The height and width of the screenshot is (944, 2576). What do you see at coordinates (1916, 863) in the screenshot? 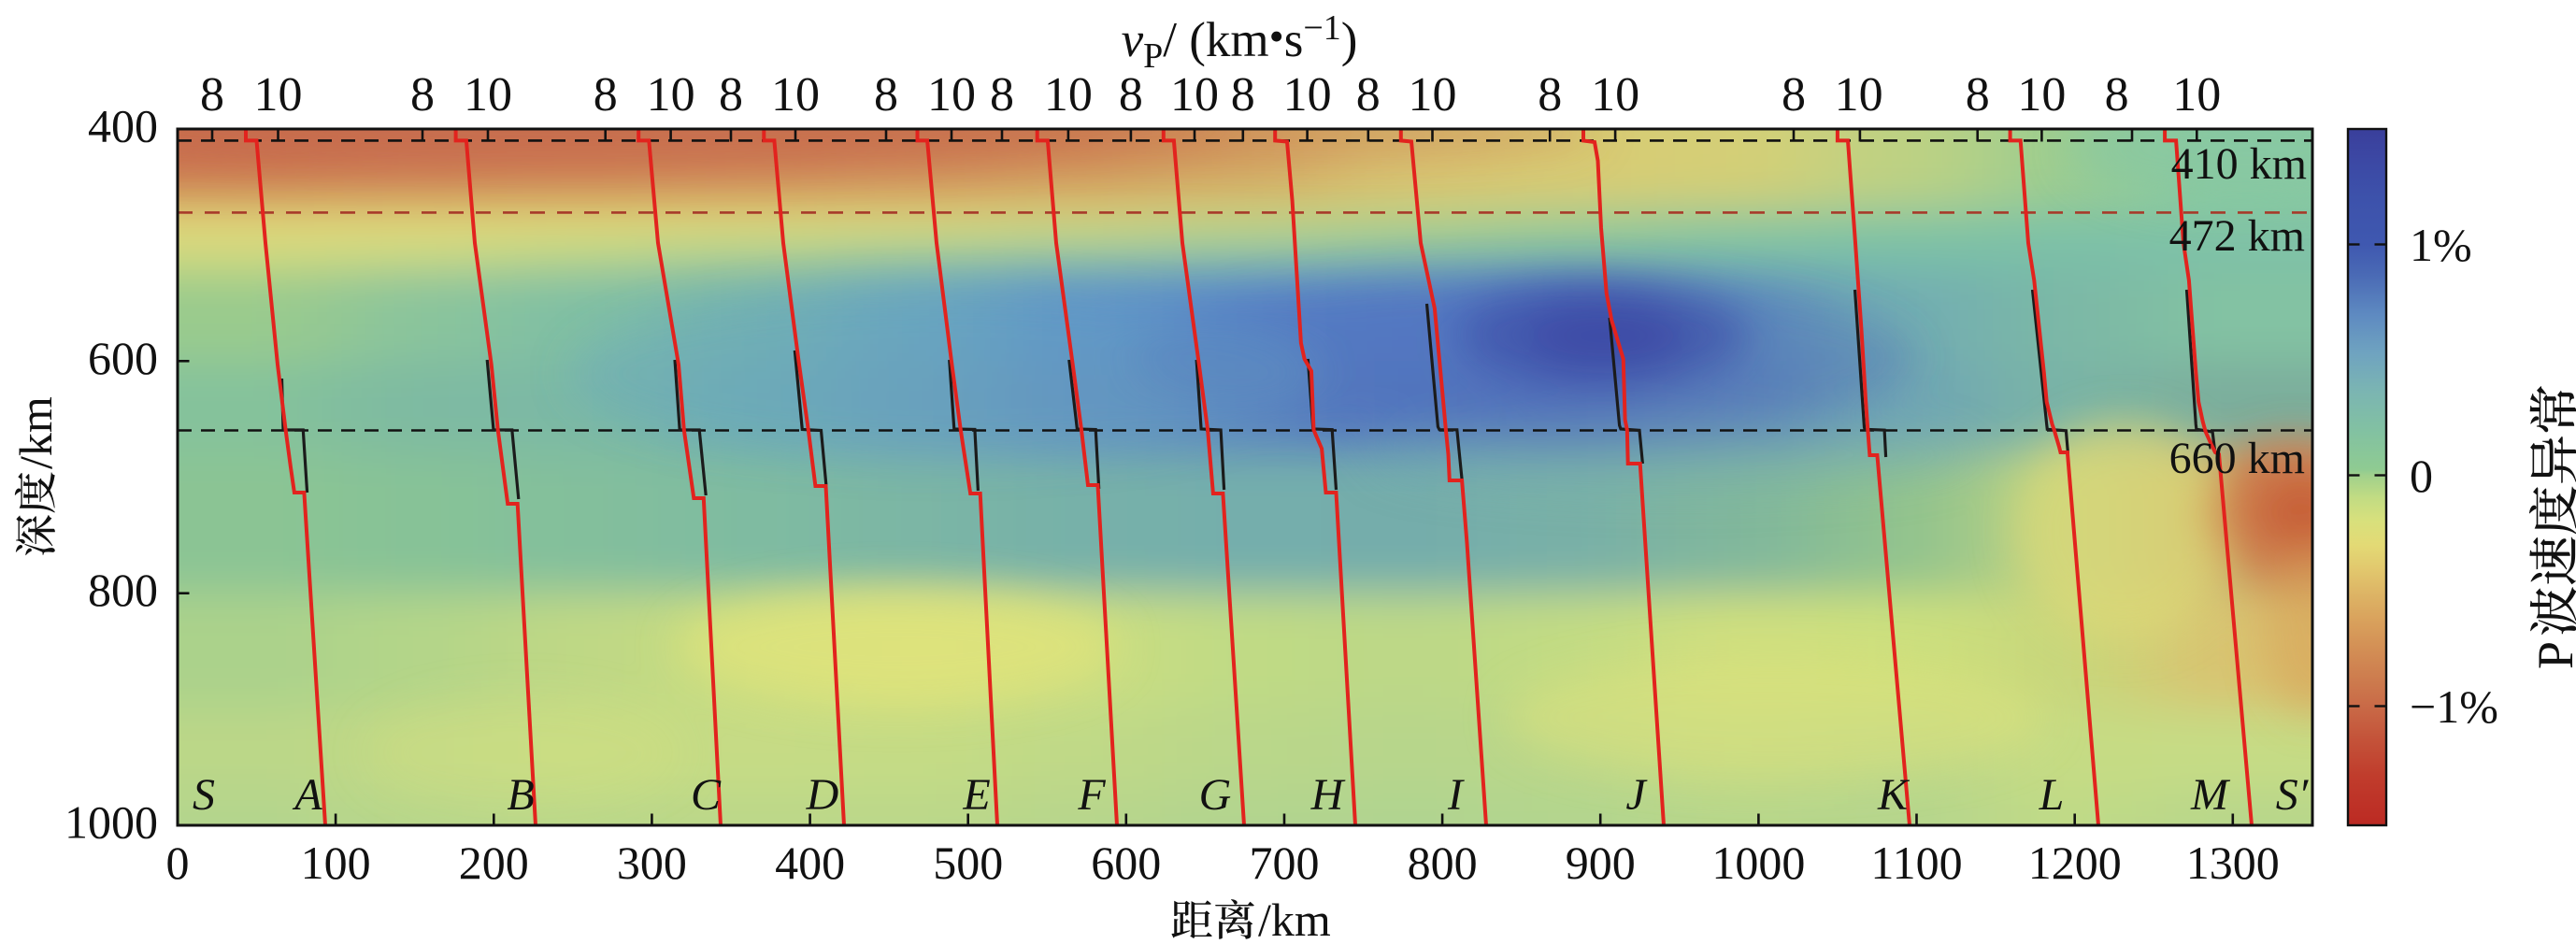
I see `svg-text: 1100` at bounding box center [1916, 863].